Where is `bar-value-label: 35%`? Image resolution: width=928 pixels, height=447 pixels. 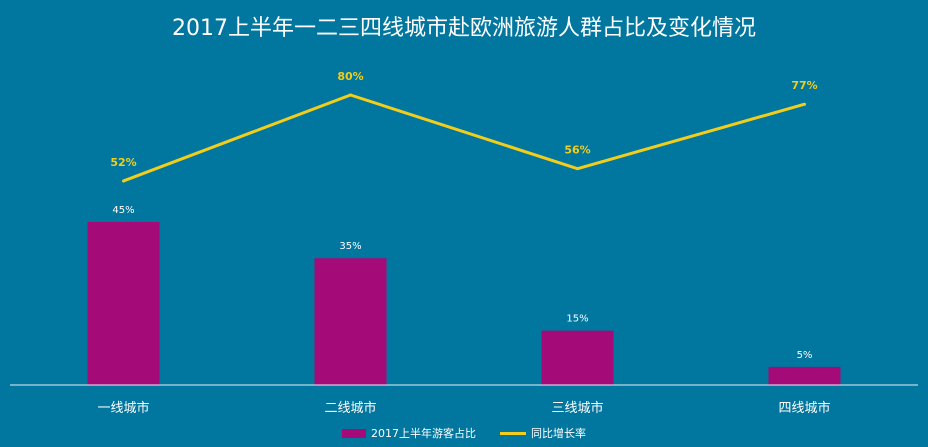 bar-value-label: 35% is located at coordinates (350, 246).